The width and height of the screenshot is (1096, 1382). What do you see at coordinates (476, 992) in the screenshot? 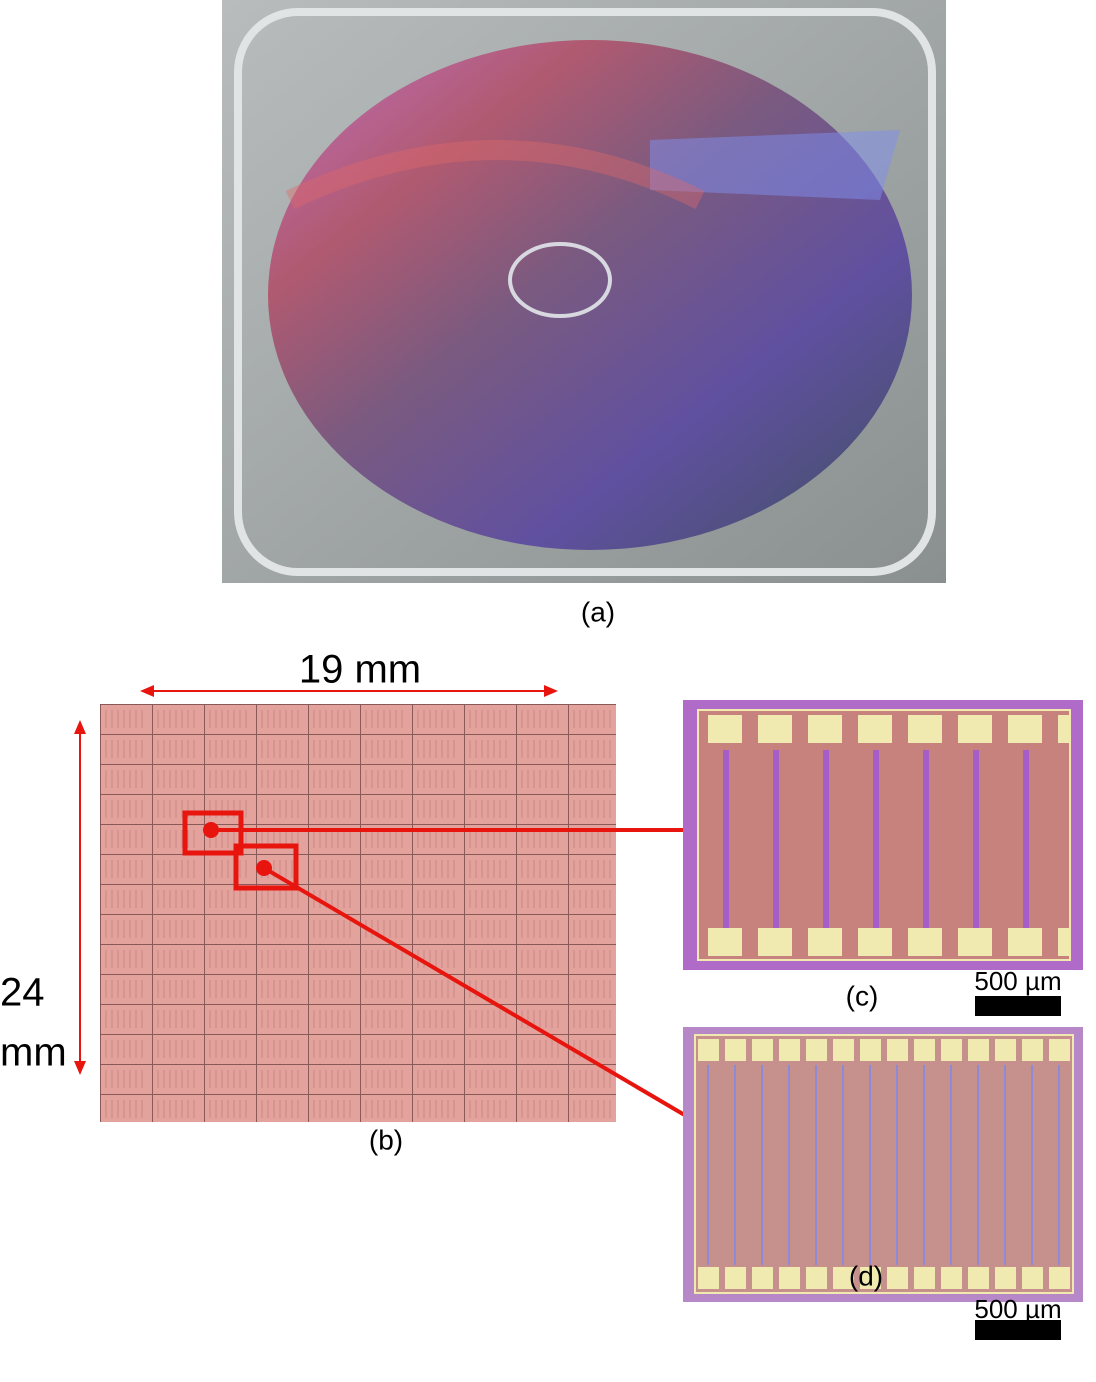
I see `connector` at bounding box center [476, 992].